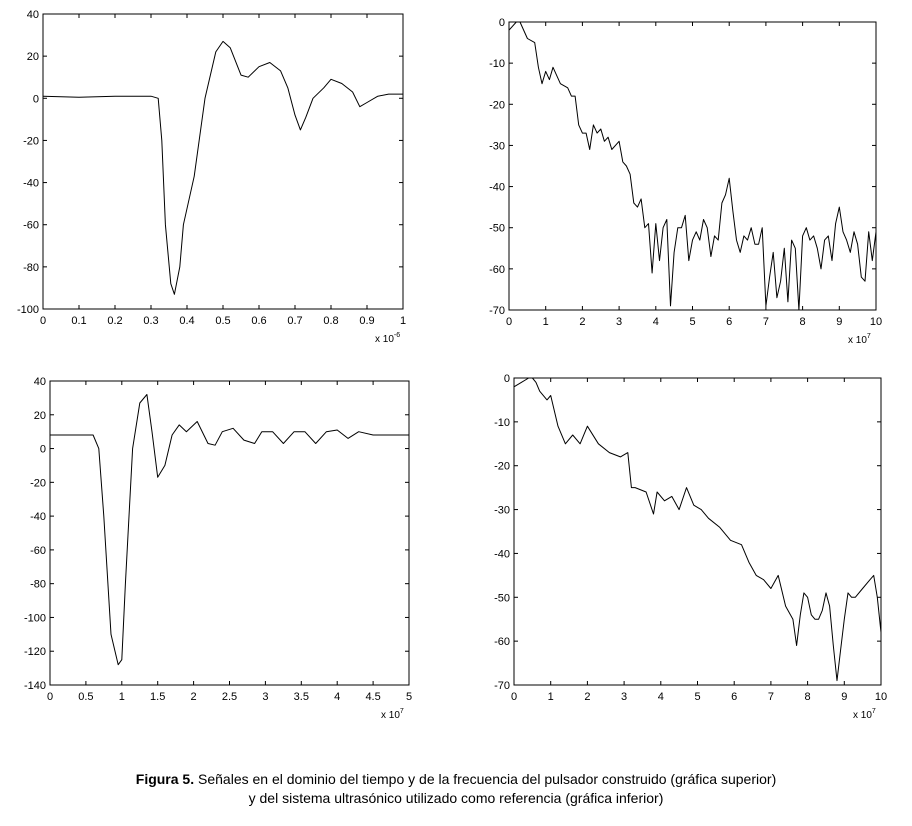 This screenshot has height=826, width=912. What do you see at coordinates (397, 335) in the screenshot?
I see `x-multiplier-exponent: -6` at bounding box center [397, 335].